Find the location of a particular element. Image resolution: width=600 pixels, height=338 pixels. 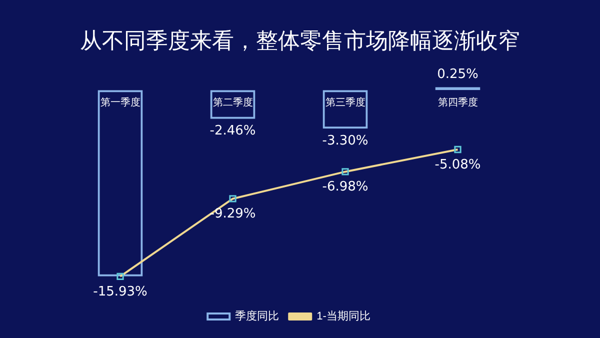

x-tick-label: 第三季度 is located at coordinates (345, 102).